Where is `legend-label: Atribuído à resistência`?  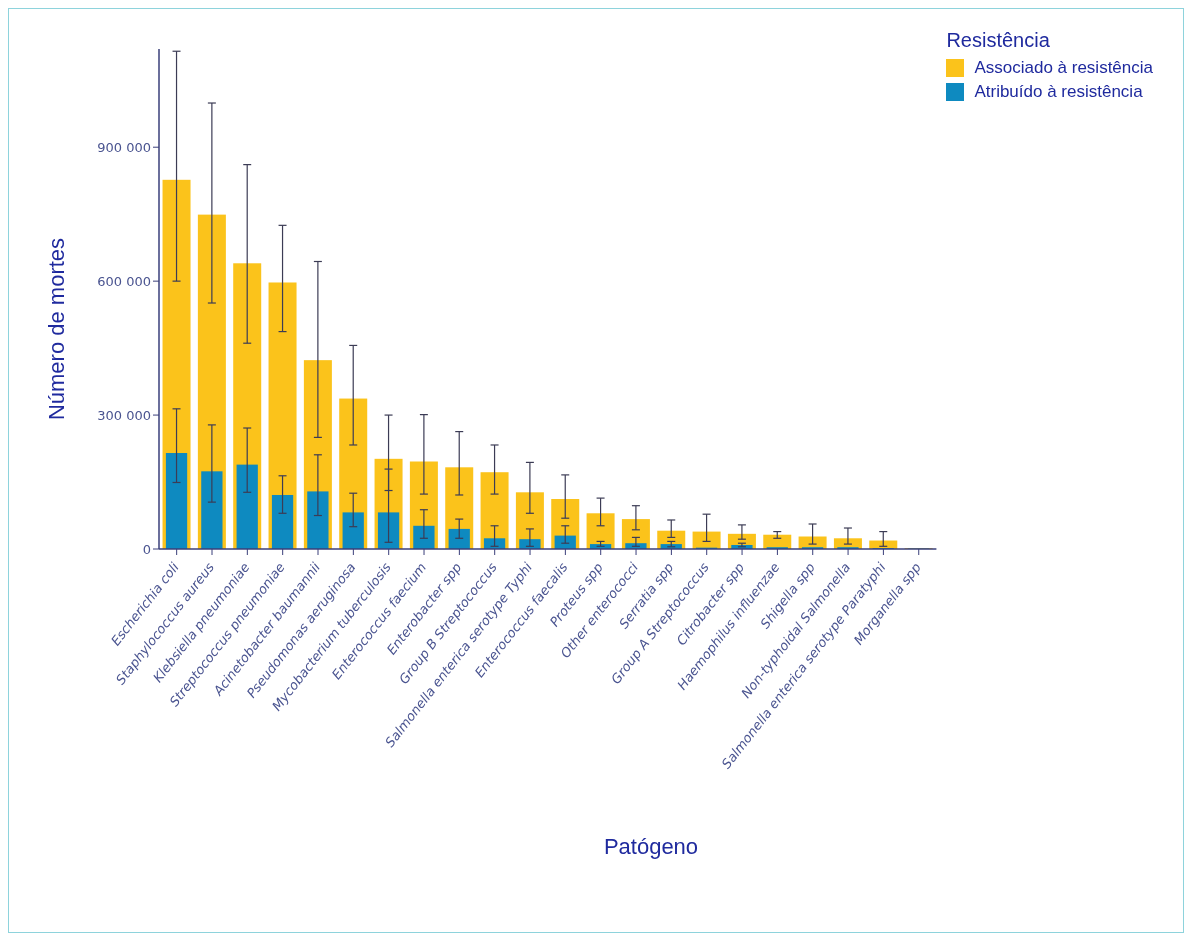
legend-label: Atribuído à resistência is located at coordinates (1058, 92).